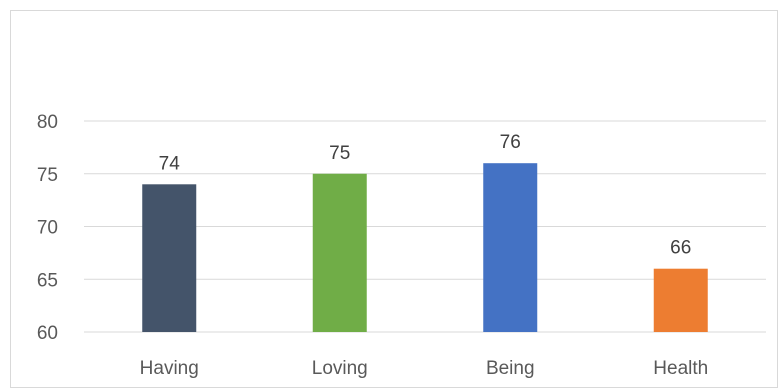  I want to click on data-label: 76, so click(510, 142).